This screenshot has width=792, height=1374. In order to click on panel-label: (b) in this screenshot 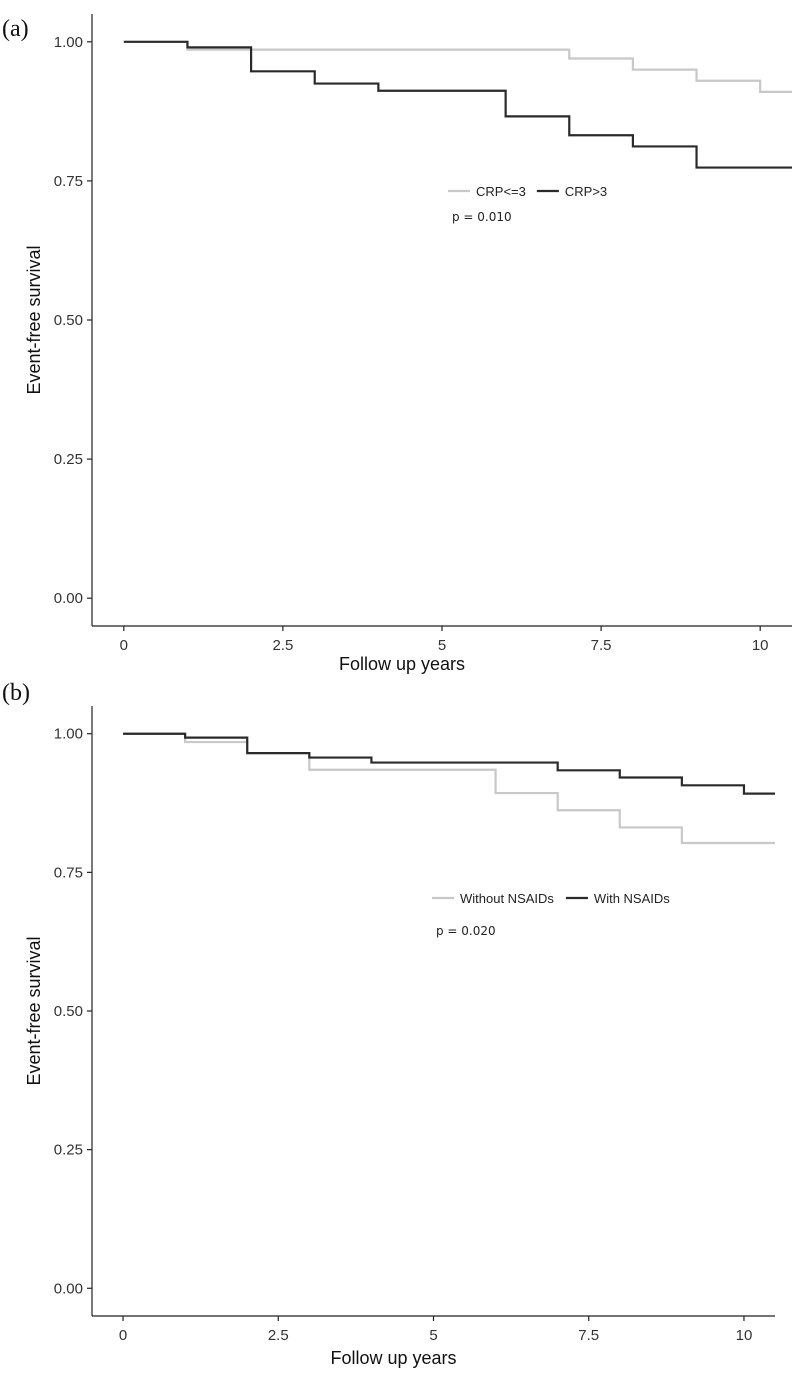, I will do `click(16, 693)`.